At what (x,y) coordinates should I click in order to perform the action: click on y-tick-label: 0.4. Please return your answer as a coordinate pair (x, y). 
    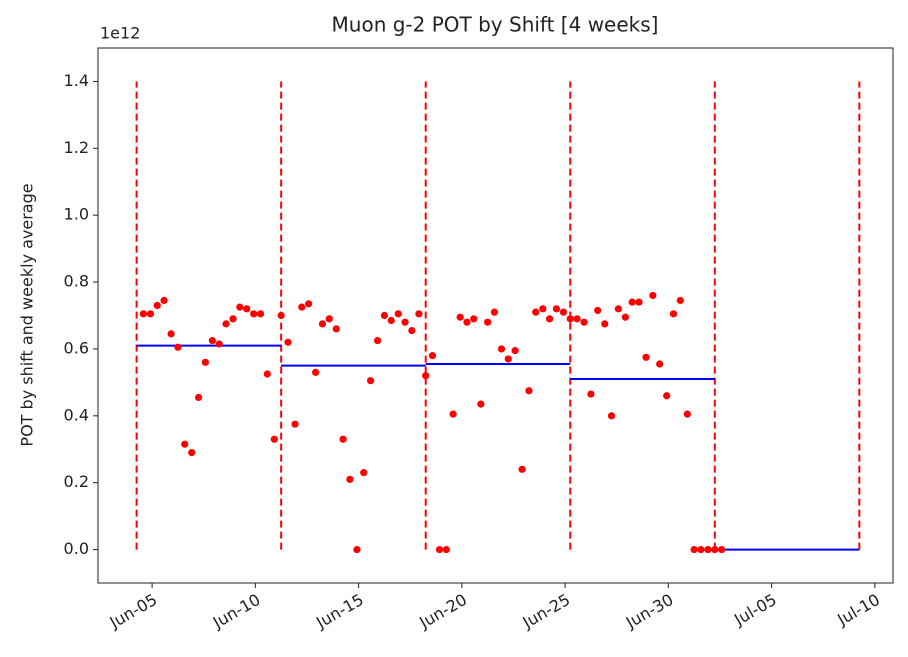
    Looking at the image, I should click on (76, 414).